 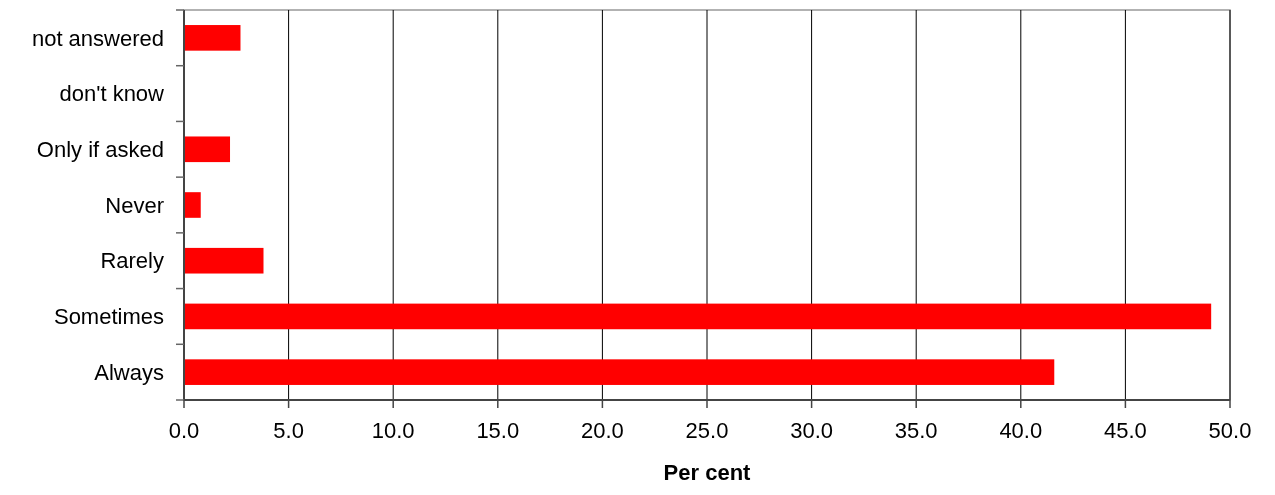 What do you see at coordinates (100, 149) in the screenshot?
I see `y-tick-label: Only if asked` at bounding box center [100, 149].